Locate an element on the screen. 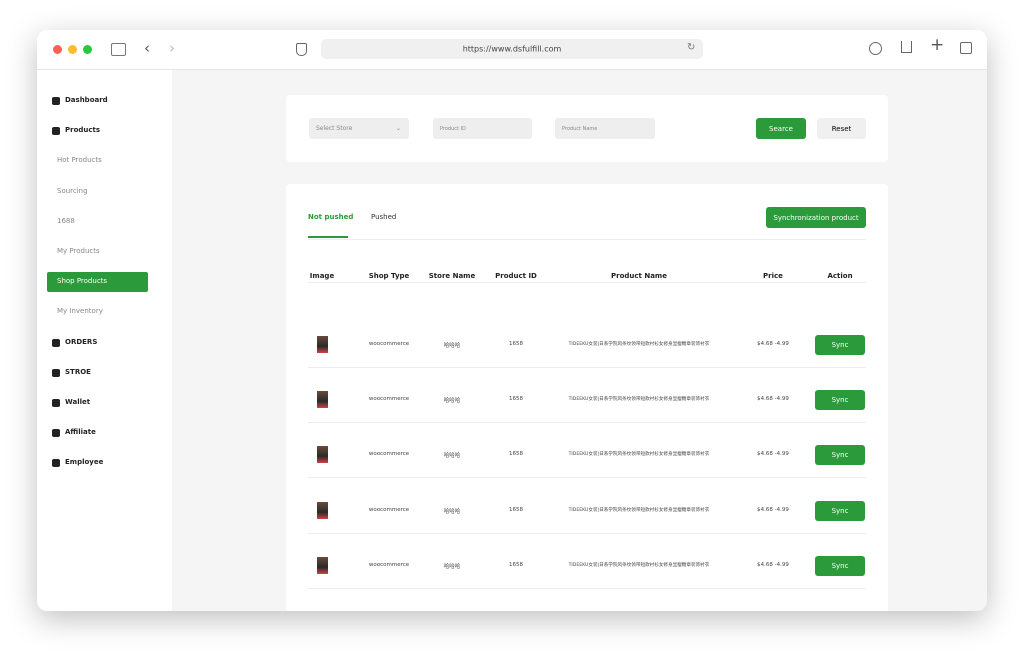 This screenshot has height=656, width=1024. column-header: Price is located at coordinates (773, 276).